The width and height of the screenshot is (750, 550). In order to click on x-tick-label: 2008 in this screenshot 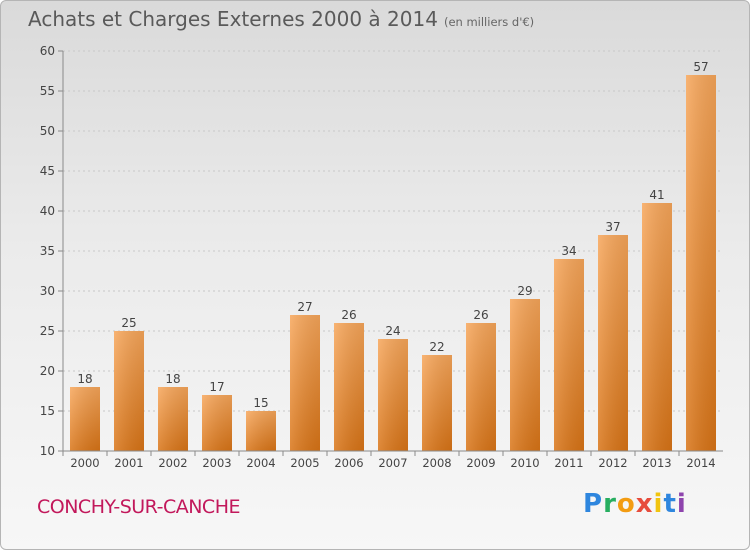, I will do `click(436, 463)`.